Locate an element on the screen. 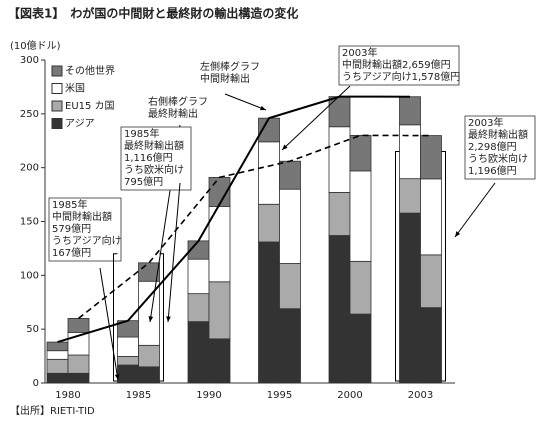 Image resolution: width=550 pixels, height=427 pixels. annotation-text: 1,116億円 is located at coordinates (148, 157).